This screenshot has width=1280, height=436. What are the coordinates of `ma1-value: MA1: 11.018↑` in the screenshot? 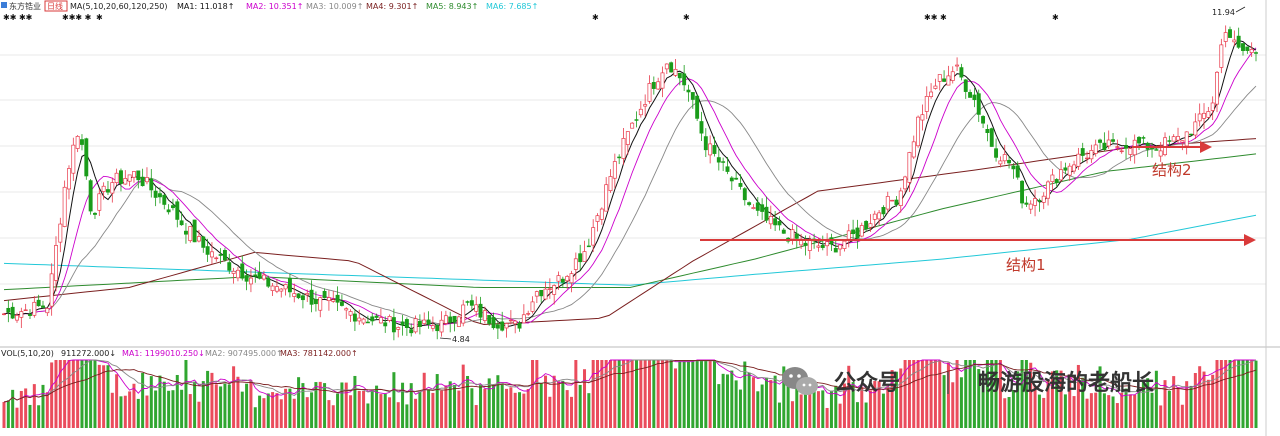 It's located at (205, 6).